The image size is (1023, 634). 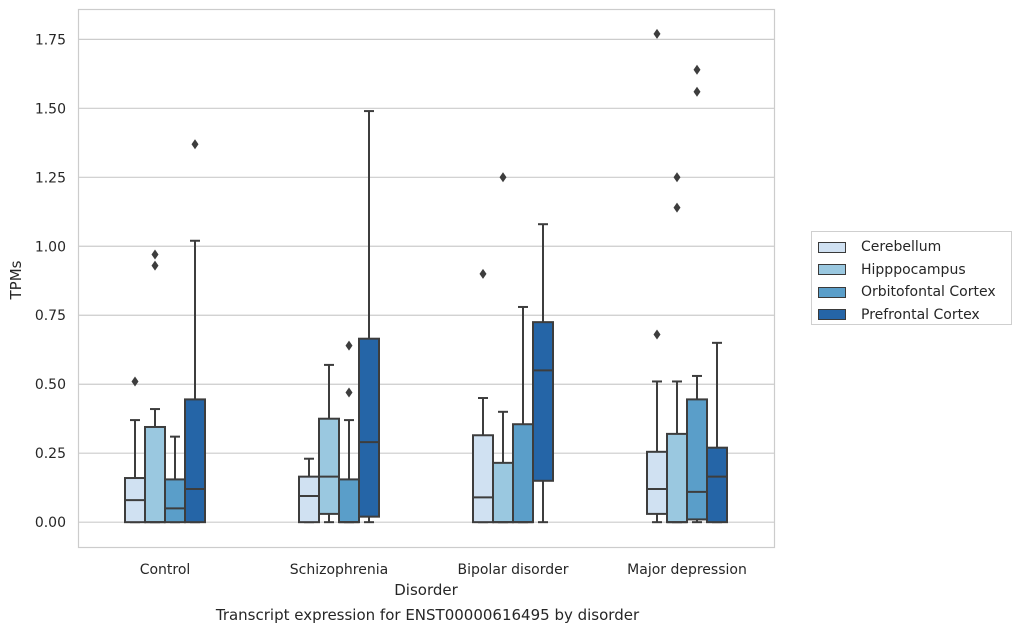 I want to click on y-tick-label: 0.00, so click(x=50, y=523).